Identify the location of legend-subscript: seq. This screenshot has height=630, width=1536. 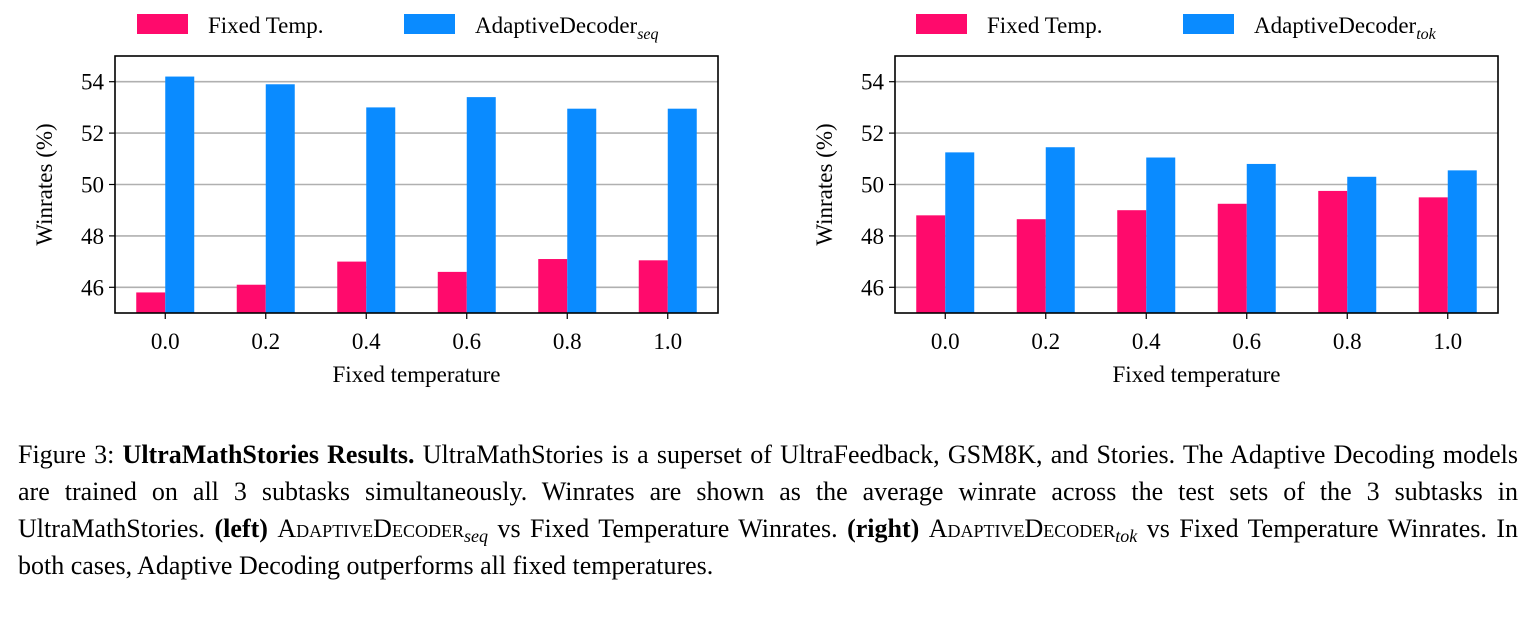
(647, 34).